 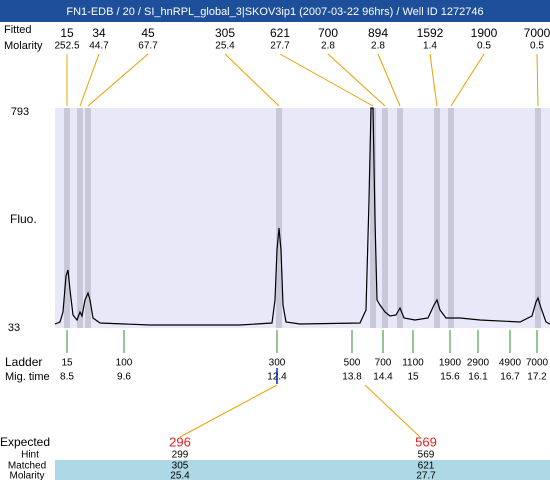 What do you see at coordinates (180, 466) in the screenshot?
I see `matched-value: 305` at bounding box center [180, 466].